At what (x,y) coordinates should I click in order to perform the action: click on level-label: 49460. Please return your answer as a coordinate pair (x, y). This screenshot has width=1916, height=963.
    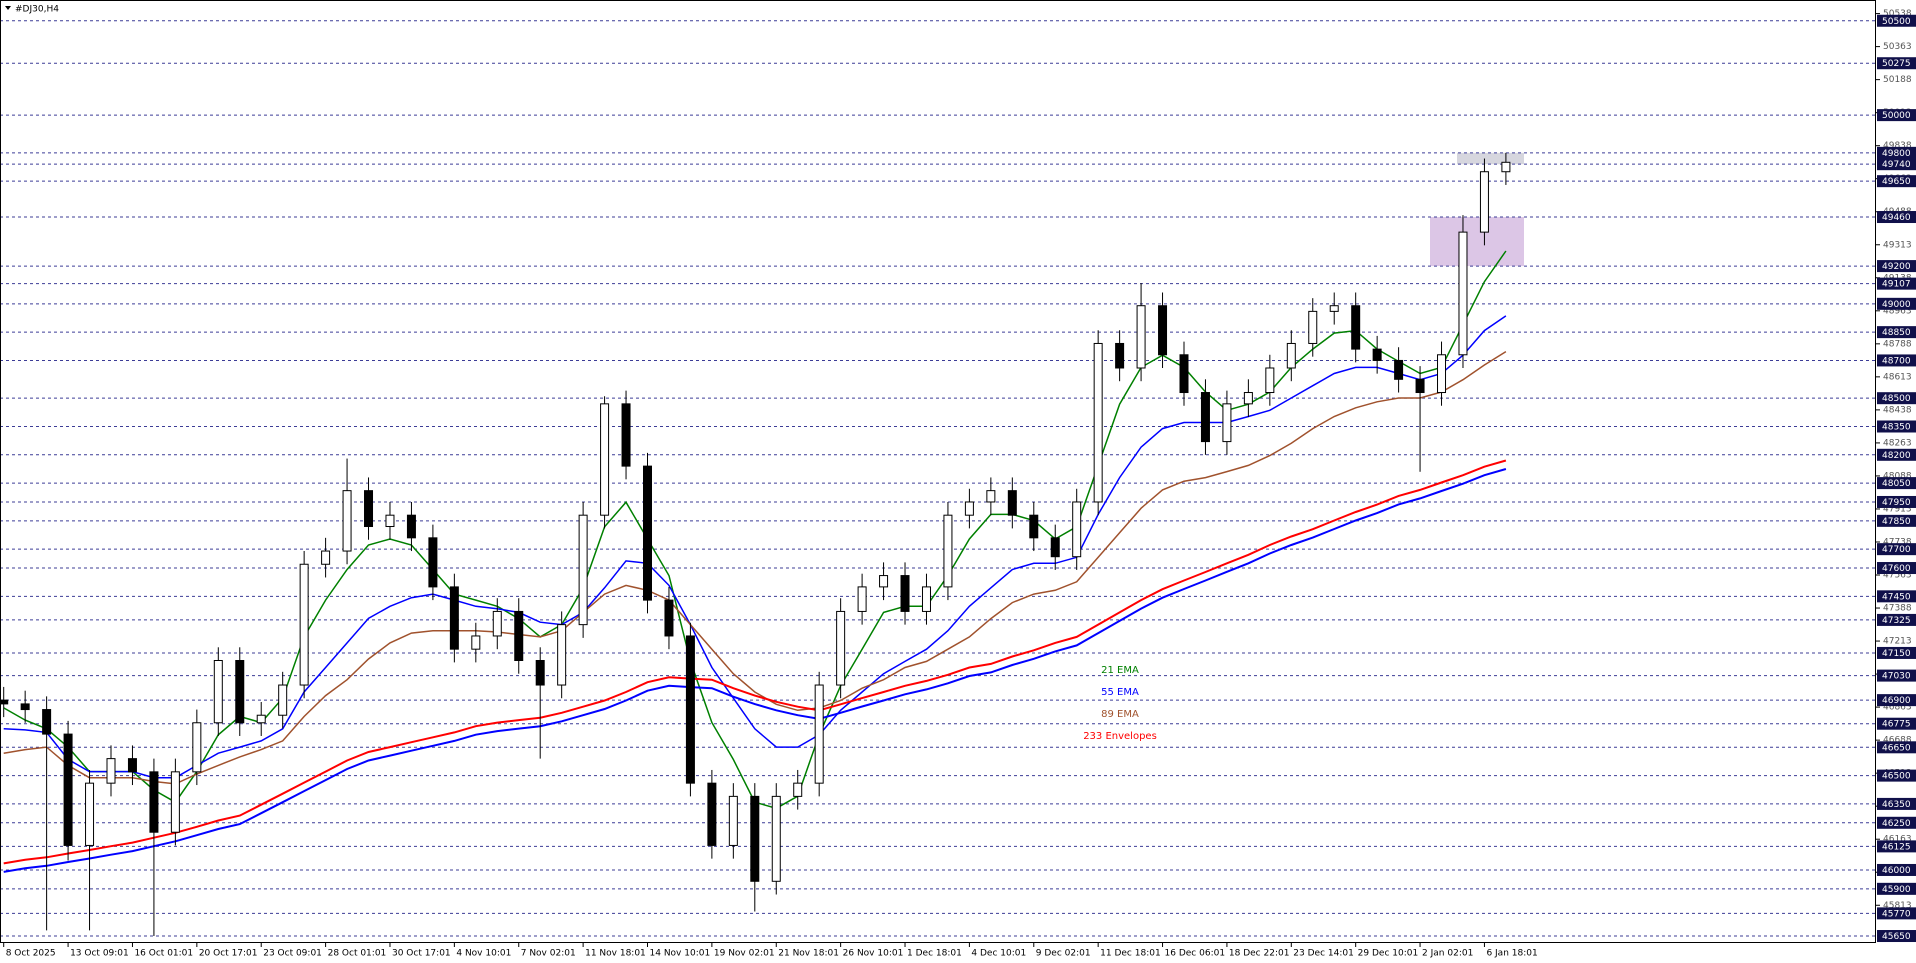
    Looking at the image, I should click on (1896, 218).